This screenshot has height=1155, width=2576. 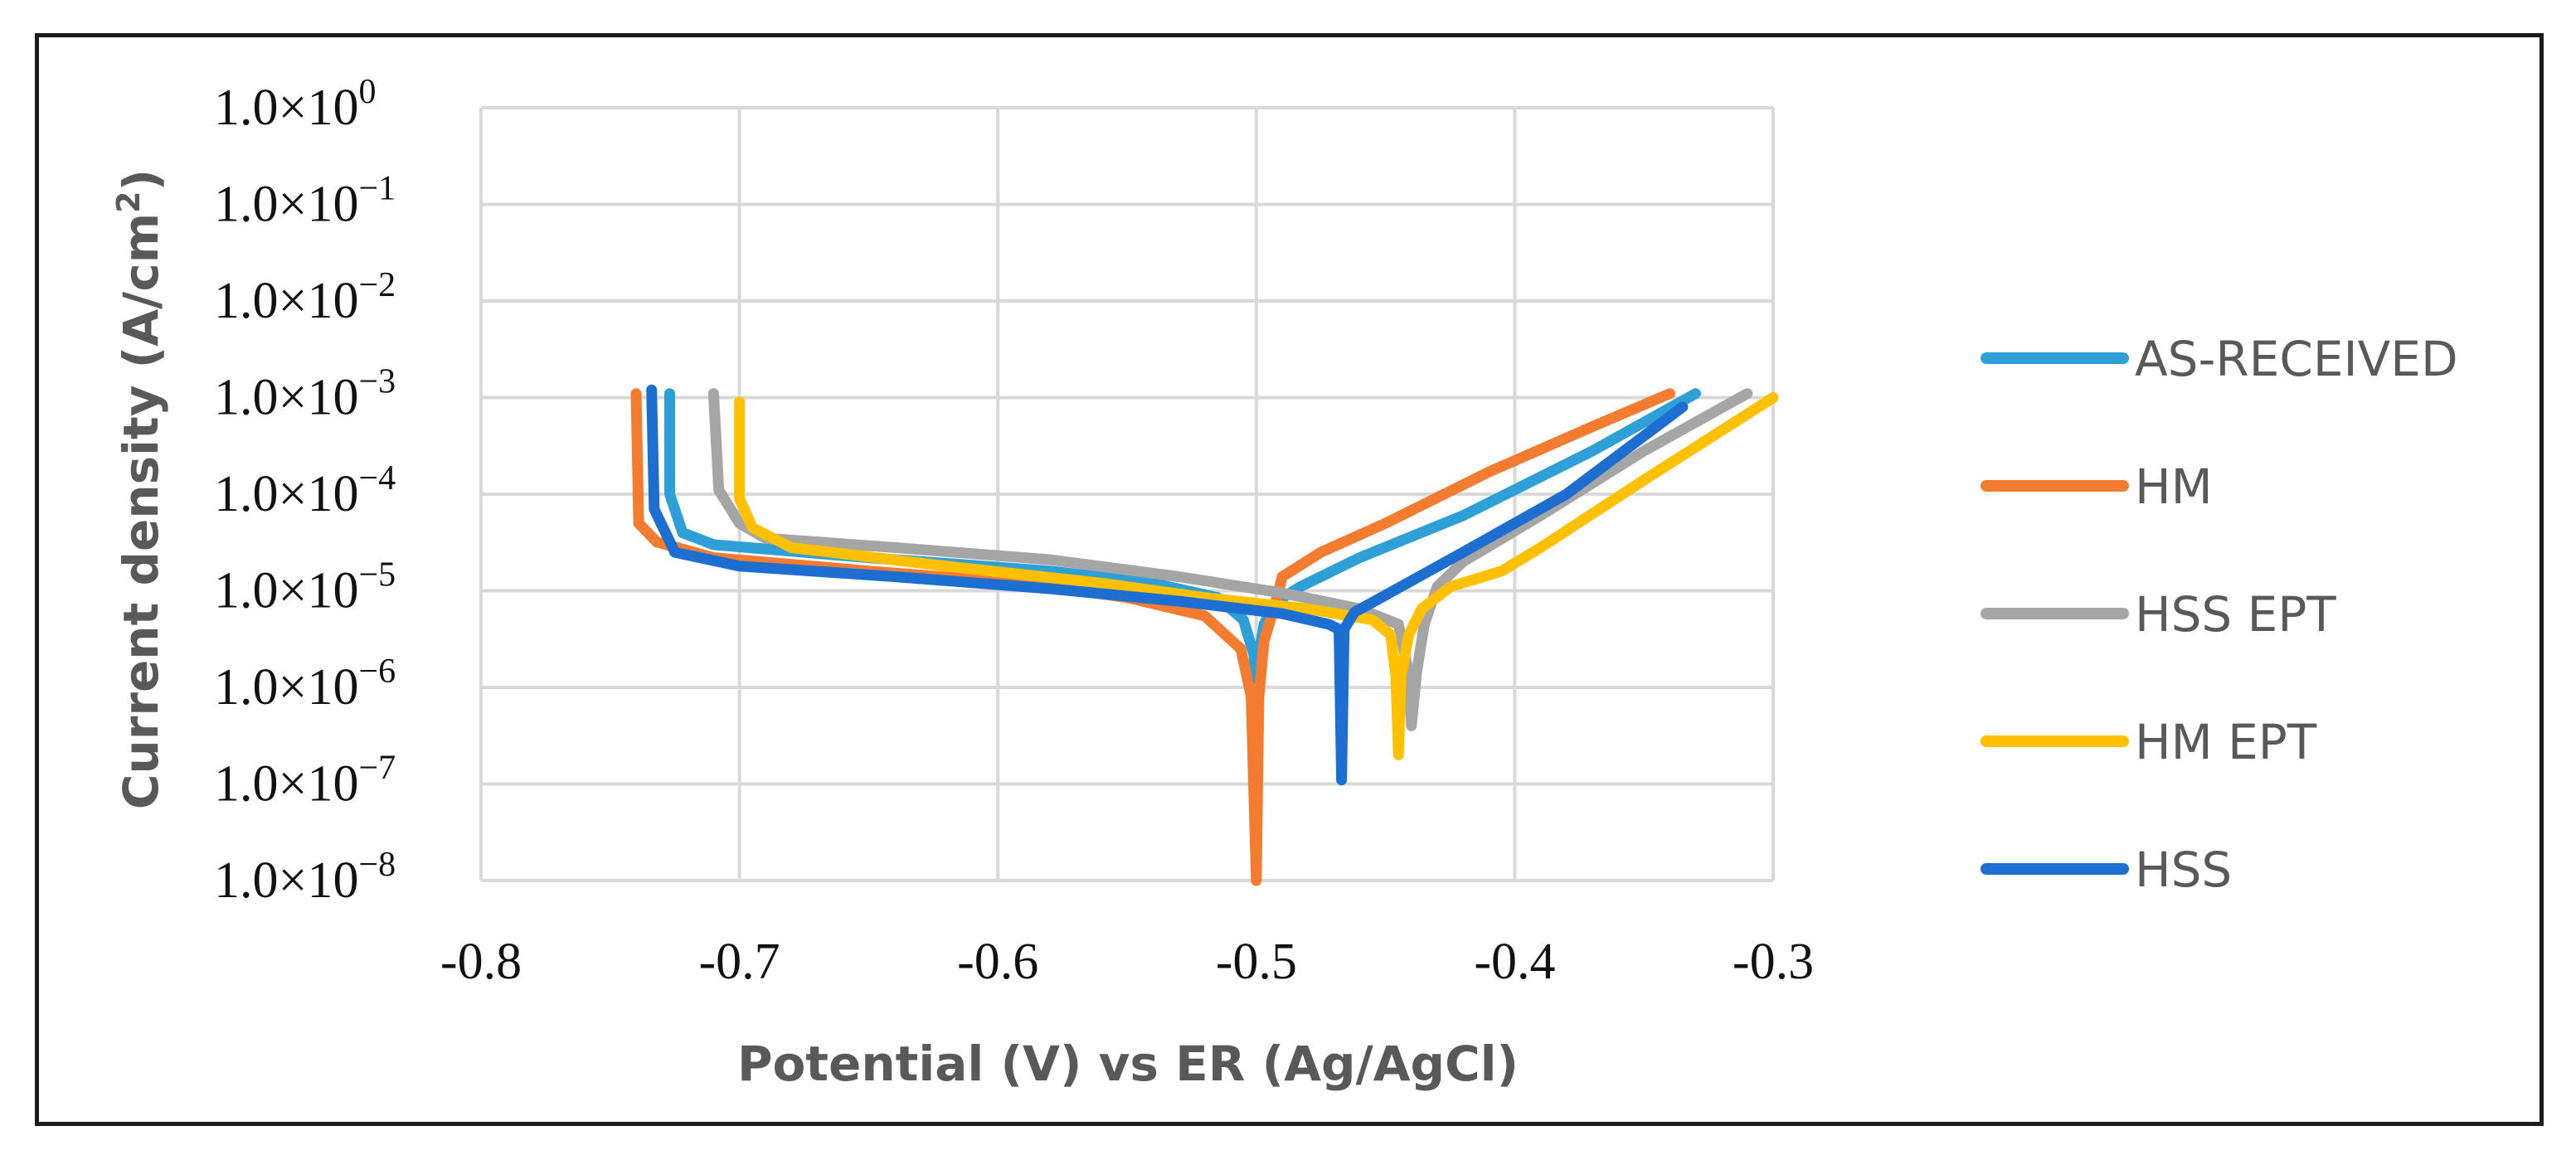 What do you see at coordinates (1127, 962) in the screenshot?
I see `x-tick-labels: -0.8 -0.7 -0.6 -0.5 -0.4 -0.3` at bounding box center [1127, 962].